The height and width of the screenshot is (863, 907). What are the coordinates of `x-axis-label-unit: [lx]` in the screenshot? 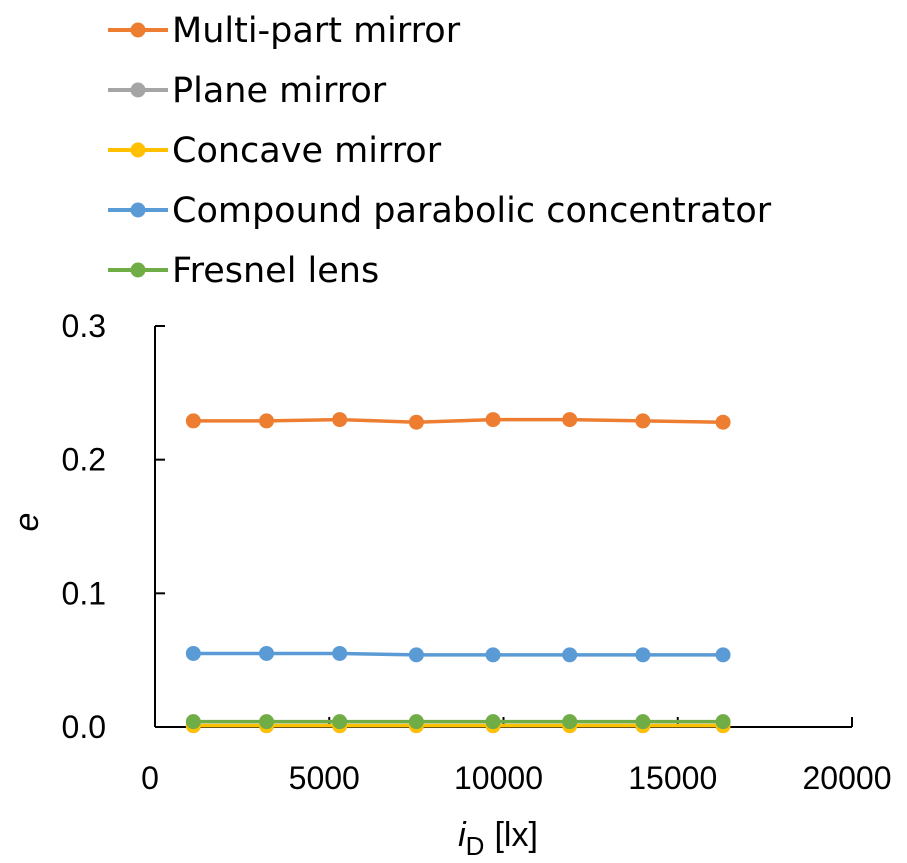 It's located at (515, 835).